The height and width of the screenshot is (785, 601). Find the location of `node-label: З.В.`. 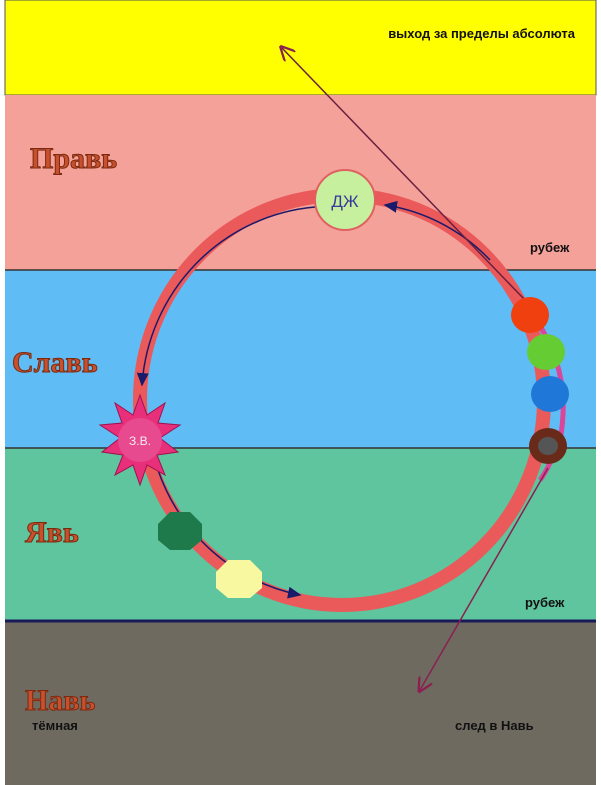

node-label: З.В. is located at coordinates (140, 441).